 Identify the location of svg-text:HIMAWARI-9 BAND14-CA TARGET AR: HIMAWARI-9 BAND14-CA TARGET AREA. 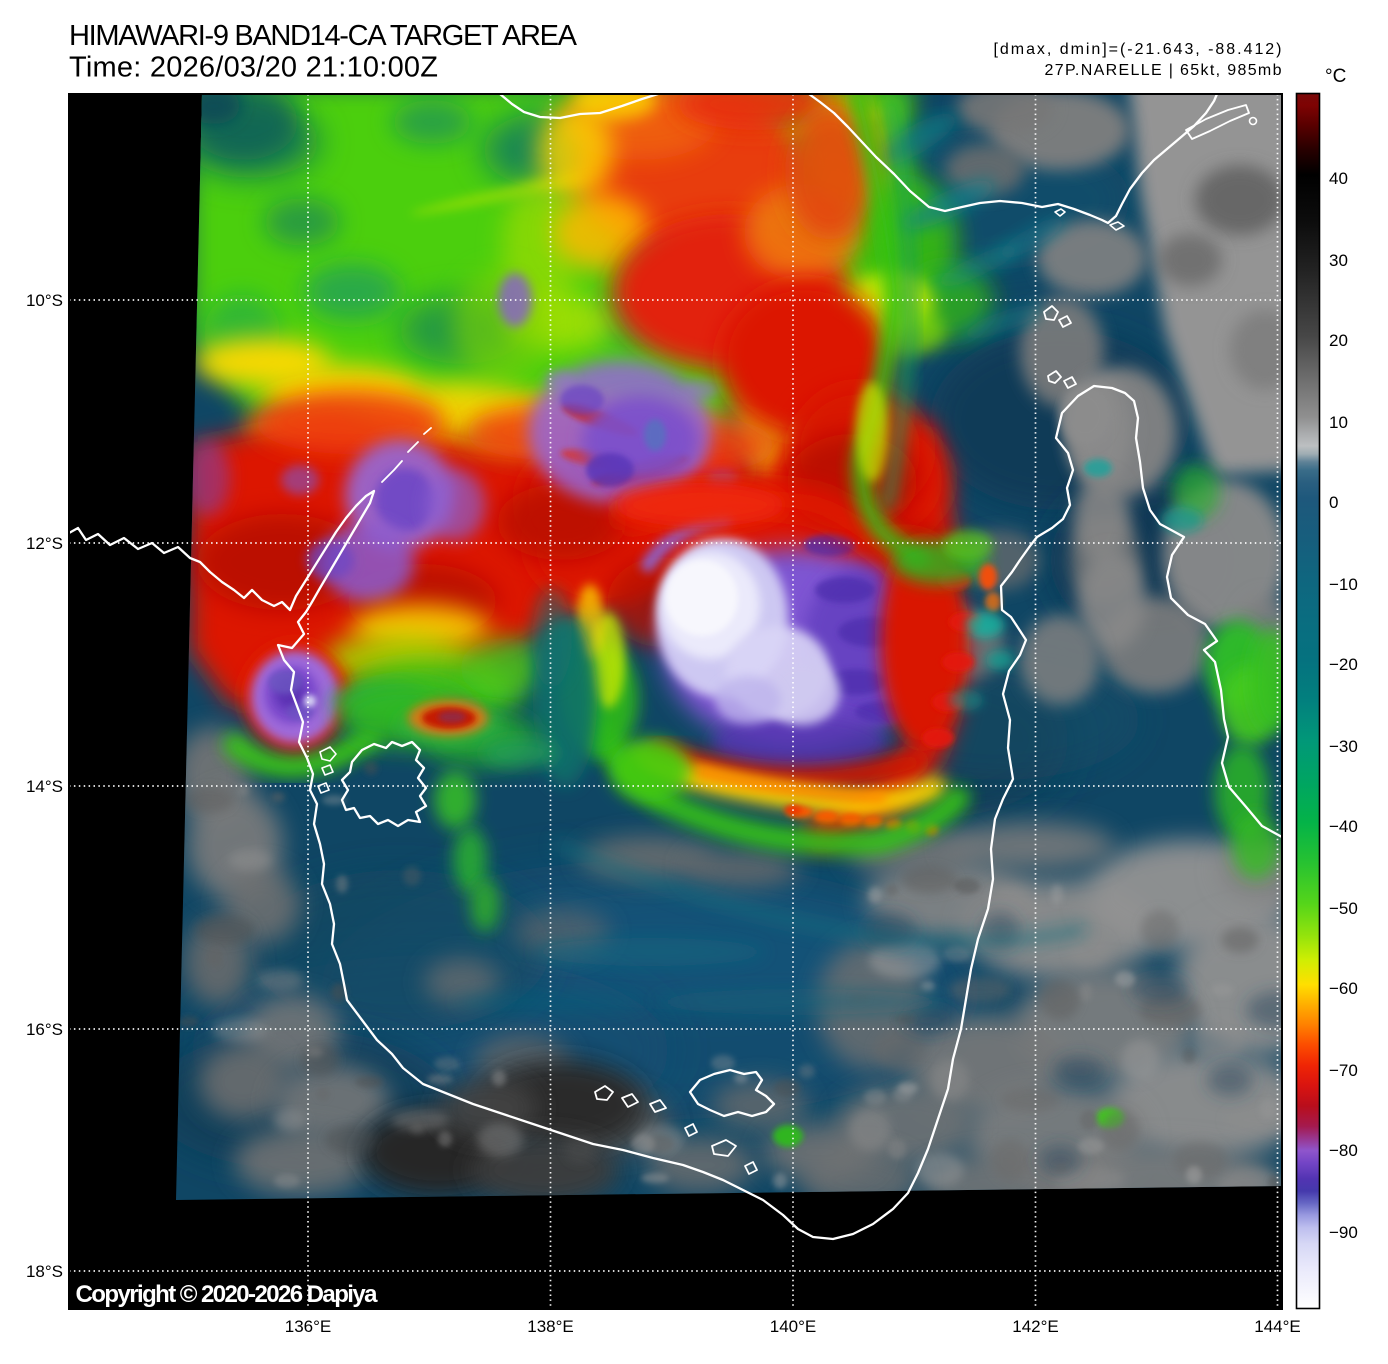
(323, 36).